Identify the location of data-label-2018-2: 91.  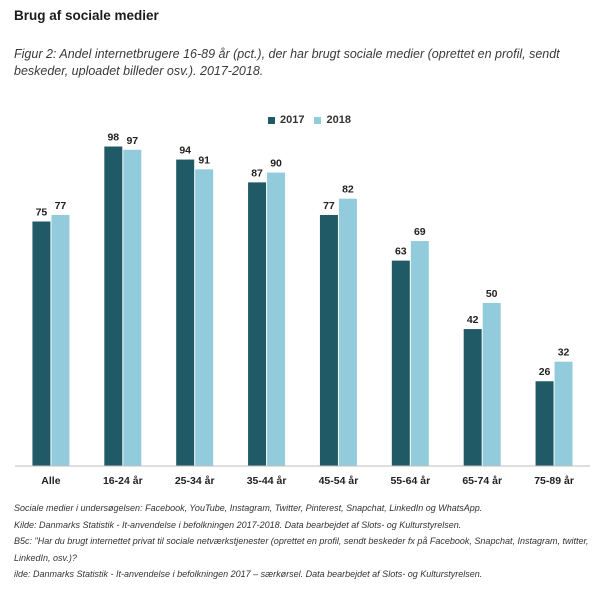
(204, 160).